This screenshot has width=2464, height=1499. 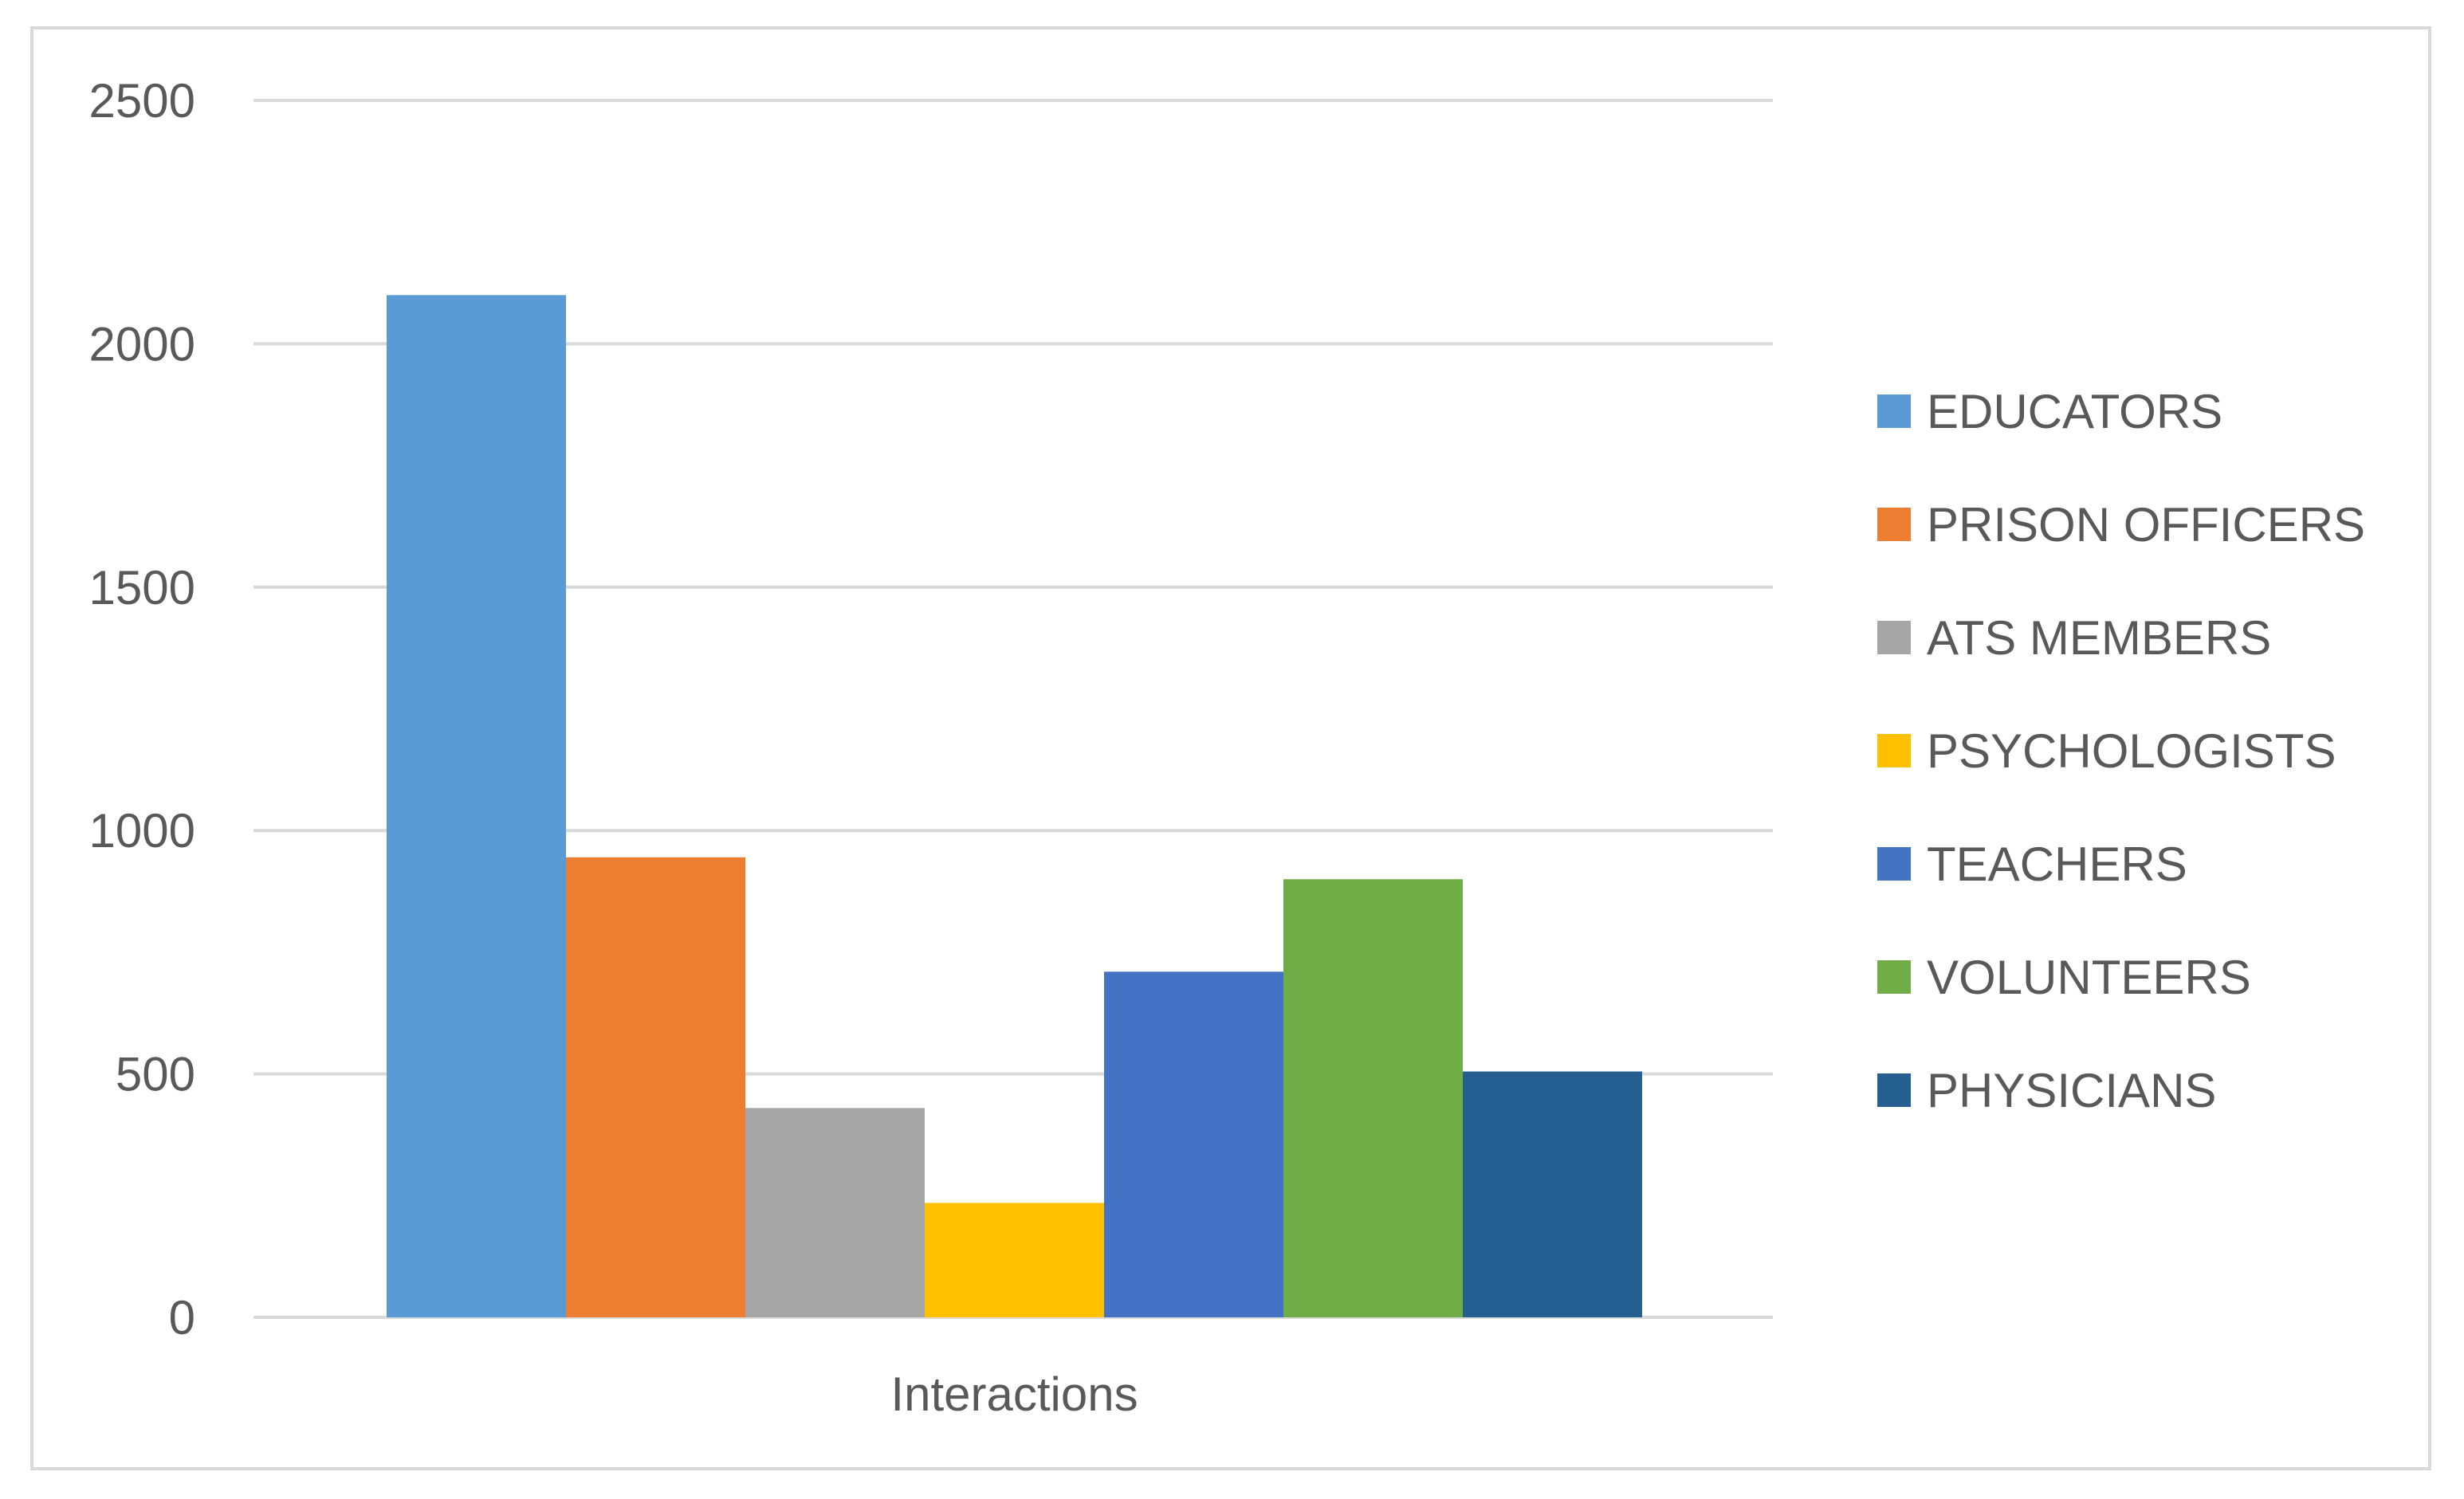 I want to click on bar-psychologists, so click(x=1014, y=1260).